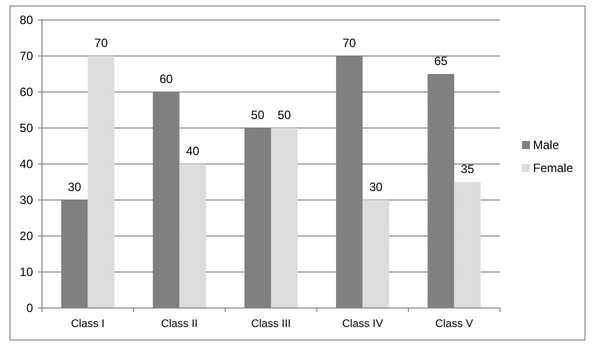 The width and height of the screenshot is (593, 349). I want to click on y-tick-label: 70, so click(27, 56).